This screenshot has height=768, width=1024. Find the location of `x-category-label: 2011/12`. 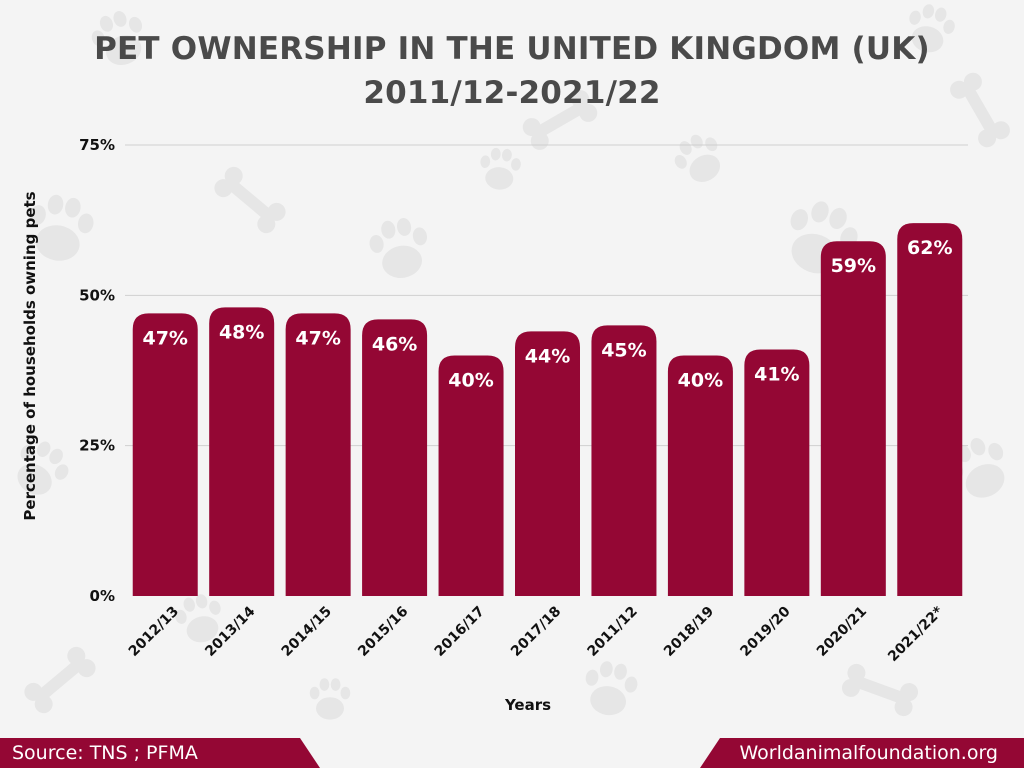

x-category-label: 2011/12 is located at coordinates (613, 632).